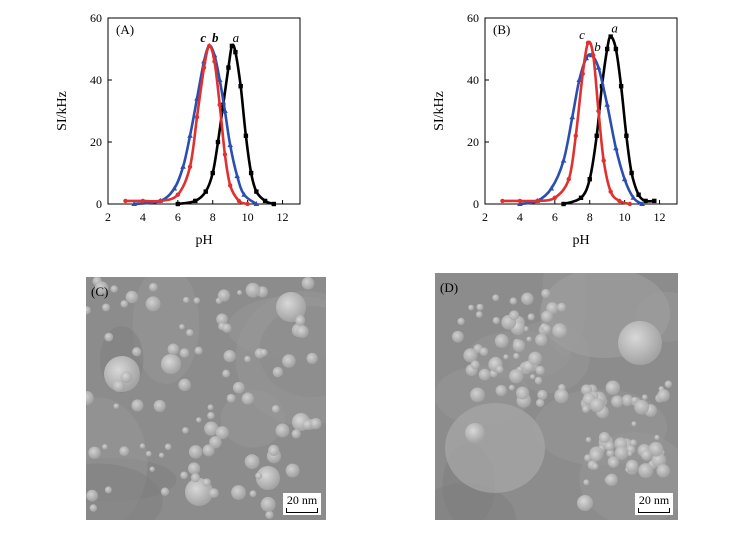 This screenshot has width=754, height=542. Describe the element at coordinates (625, 217) in the screenshot. I see `x-tick-label-b-10: 10` at that location.